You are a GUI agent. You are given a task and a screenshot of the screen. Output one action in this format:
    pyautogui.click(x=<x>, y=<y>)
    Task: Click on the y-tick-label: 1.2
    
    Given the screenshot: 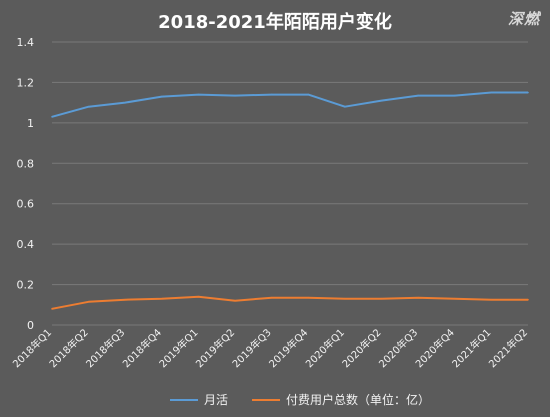 What is the action you would take?
    pyautogui.click(x=26, y=82)
    